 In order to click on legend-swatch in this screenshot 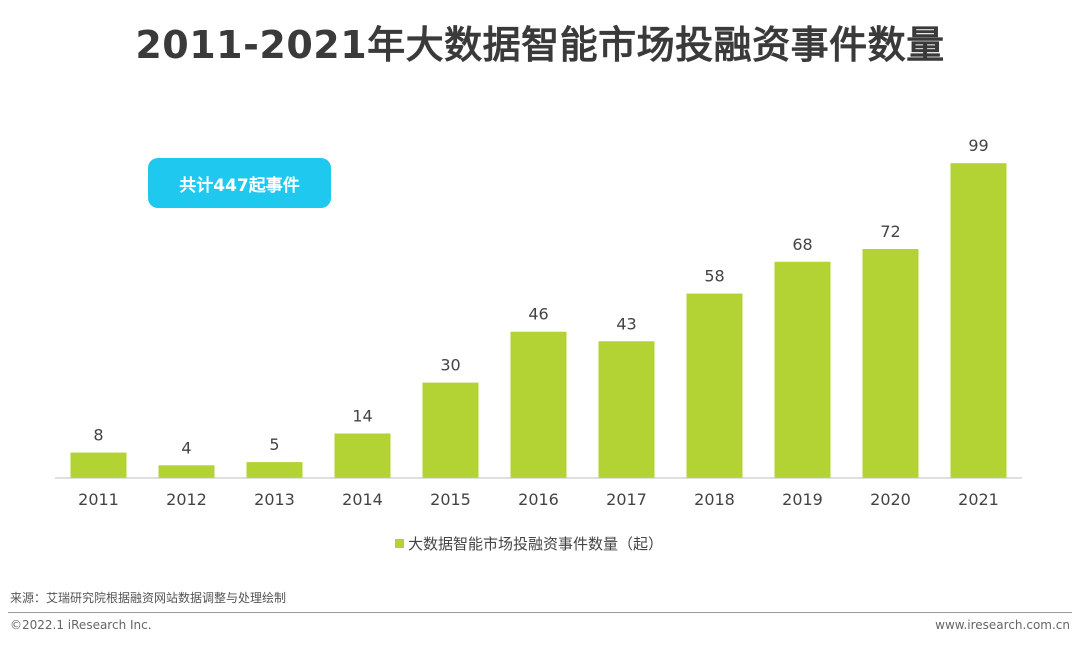, I will do `click(399, 543)`.